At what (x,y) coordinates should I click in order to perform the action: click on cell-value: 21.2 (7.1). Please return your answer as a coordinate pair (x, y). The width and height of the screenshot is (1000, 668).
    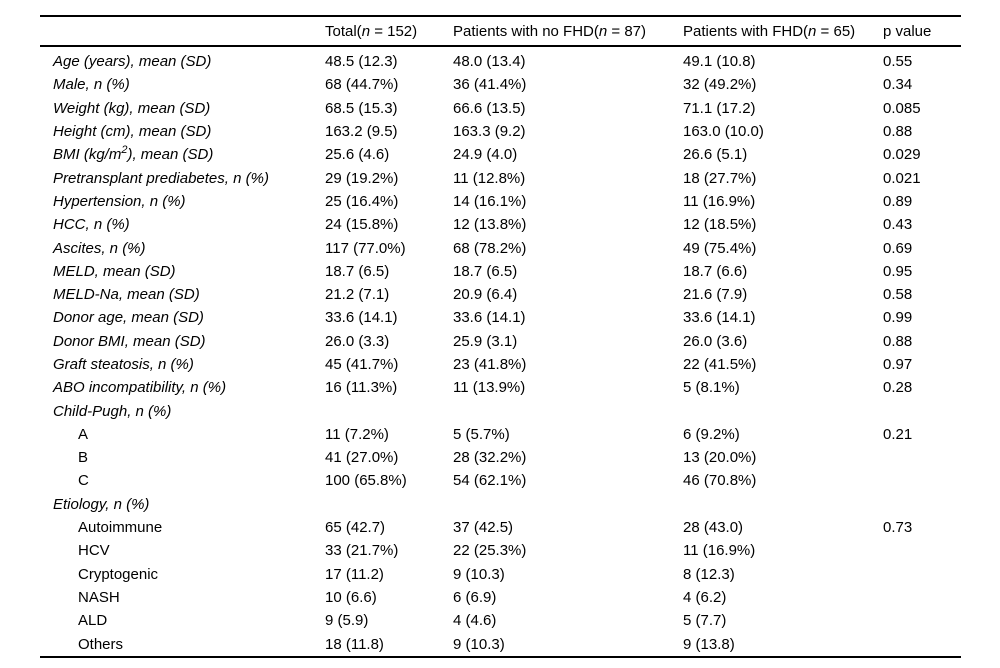
    Looking at the image, I should click on (357, 295).